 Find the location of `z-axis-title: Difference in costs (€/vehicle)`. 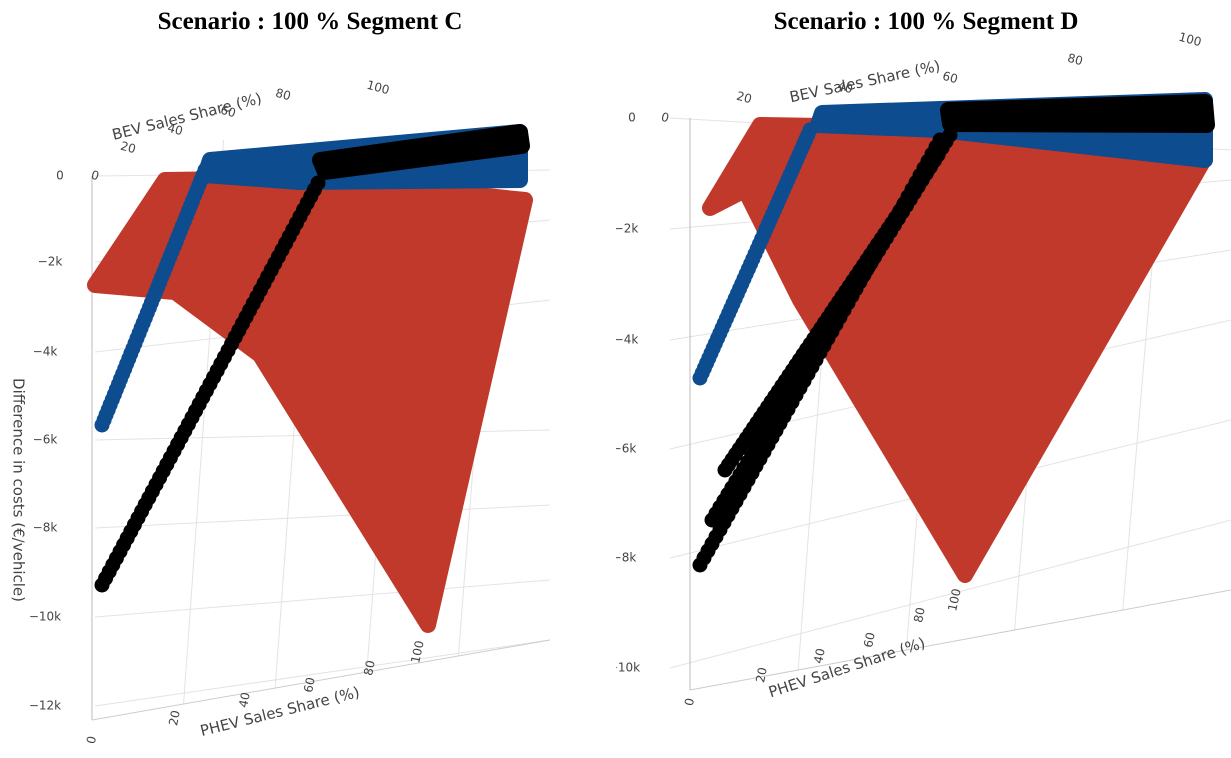

z-axis-title: Difference in costs (€/vehicle) is located at coordinates (19, 490).